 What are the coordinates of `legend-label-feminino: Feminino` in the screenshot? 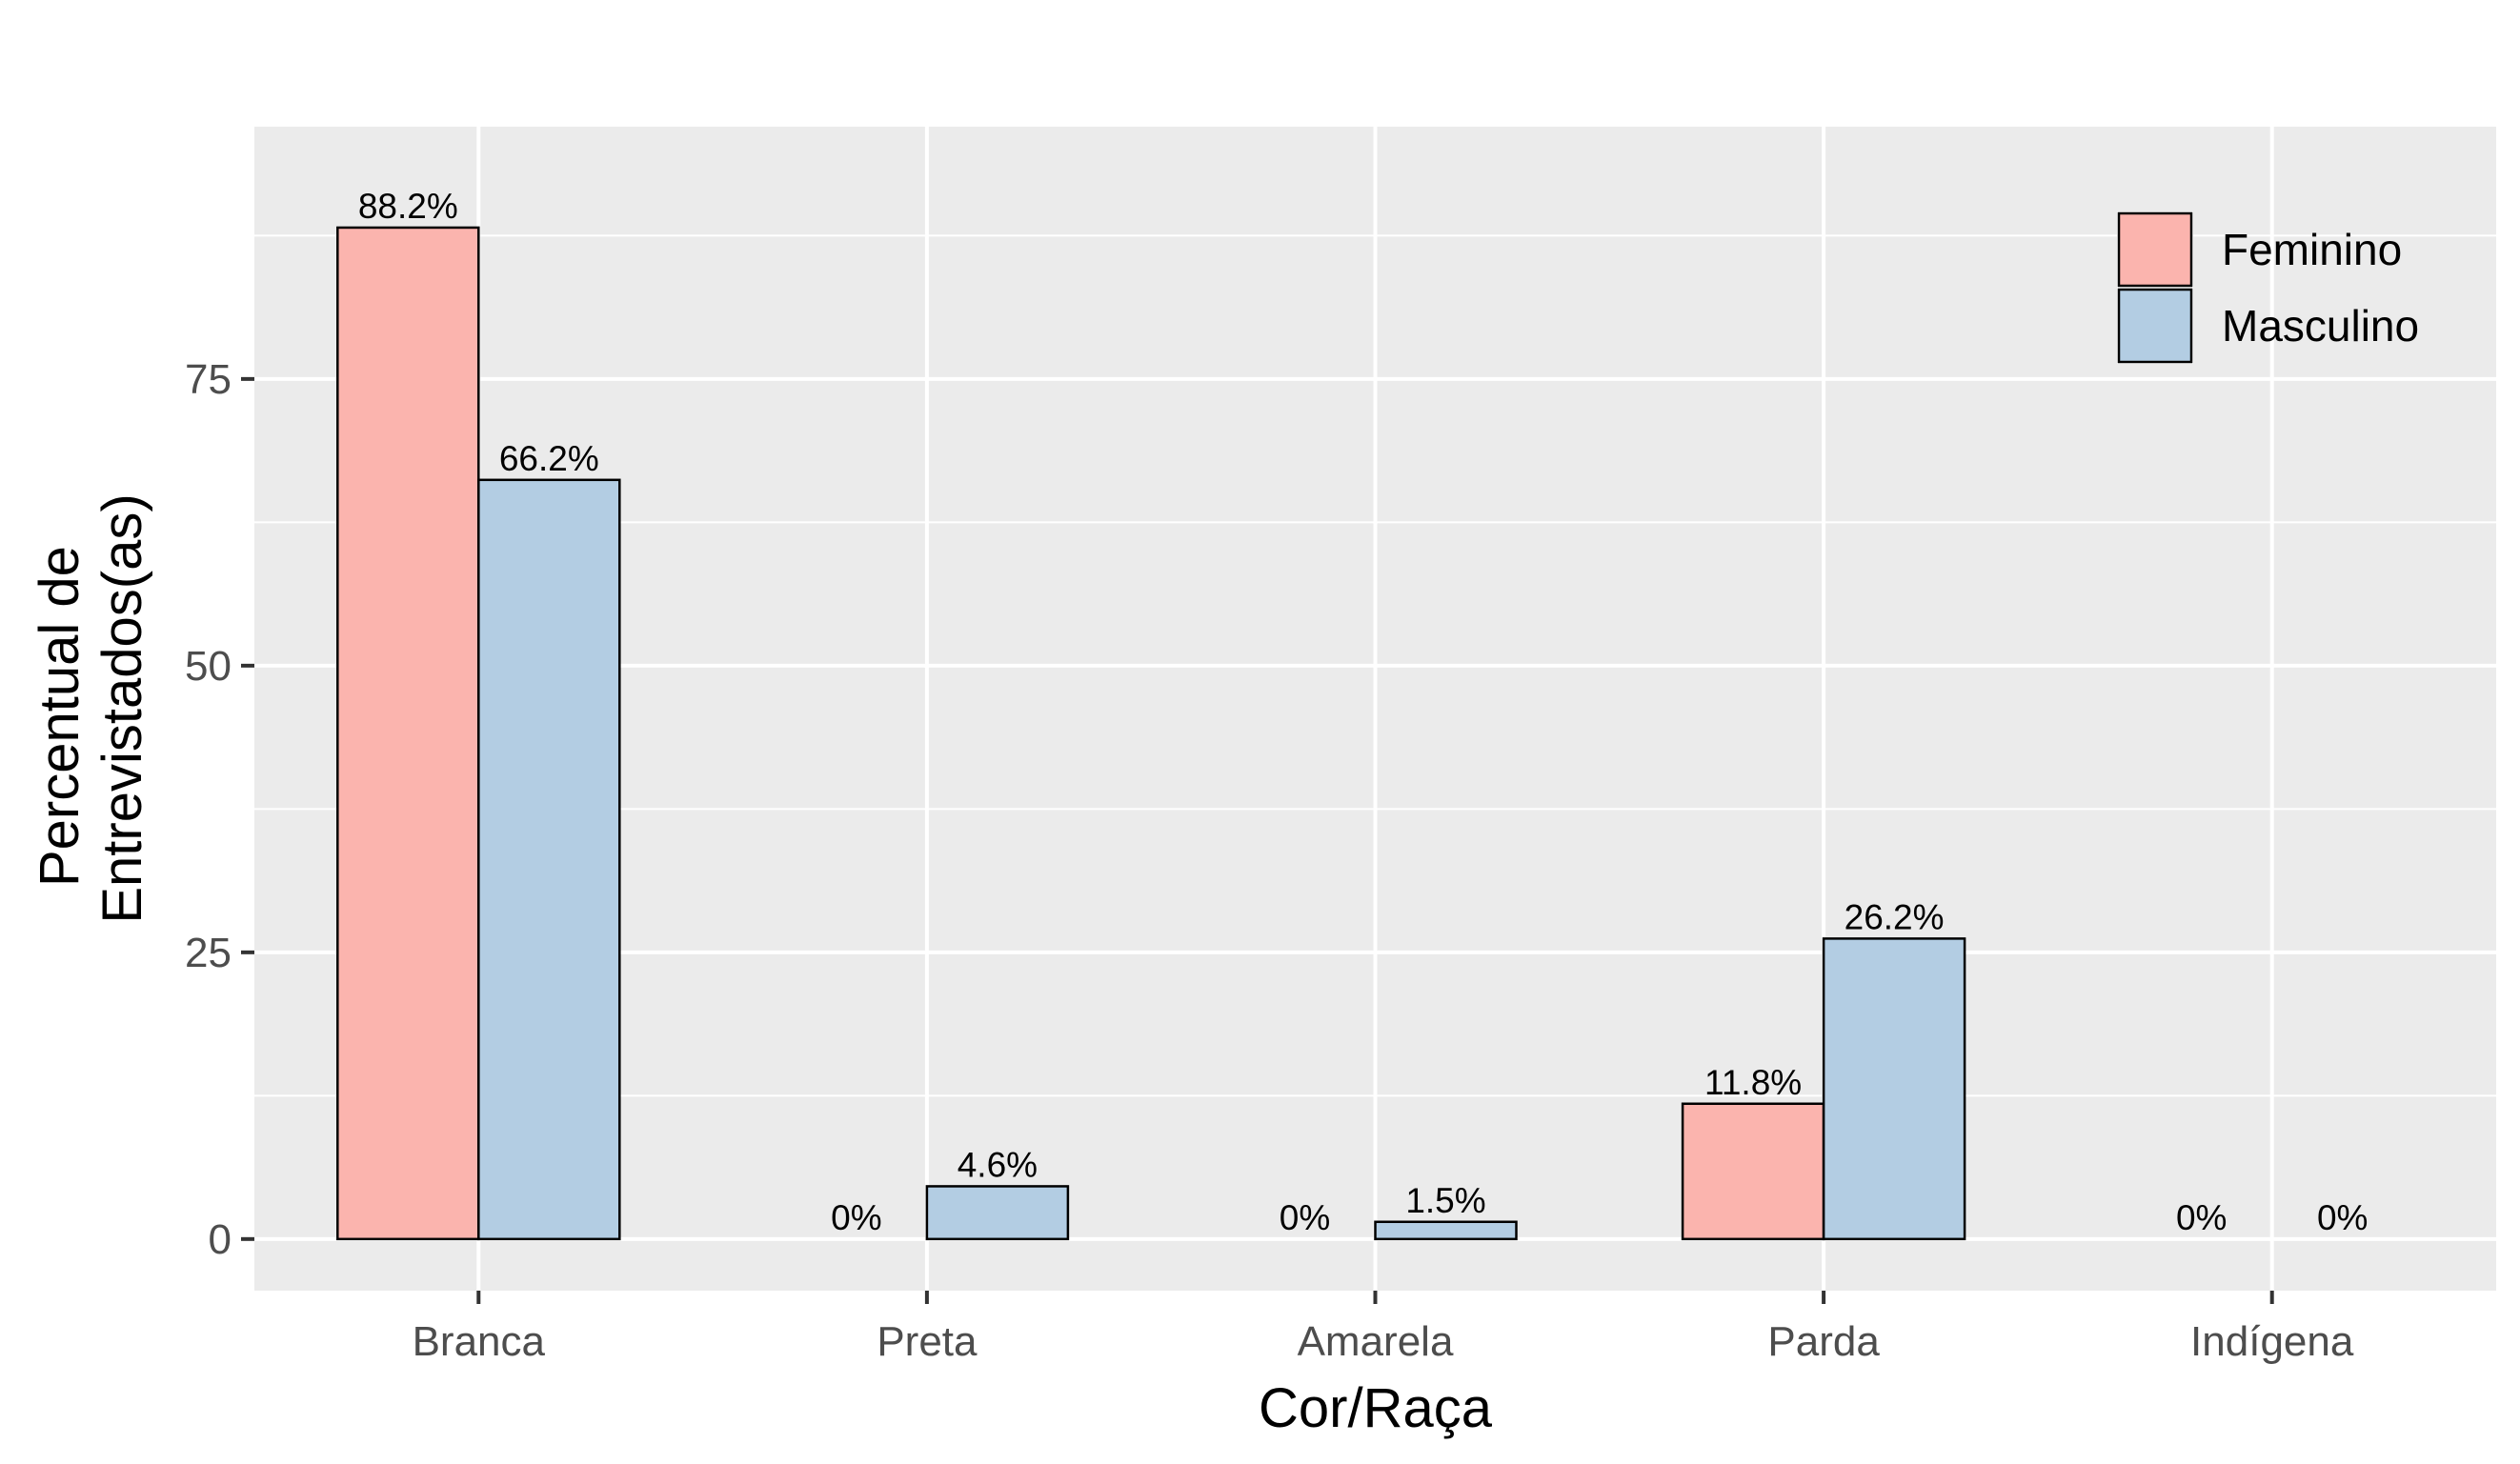 It's located at (2312, 250).